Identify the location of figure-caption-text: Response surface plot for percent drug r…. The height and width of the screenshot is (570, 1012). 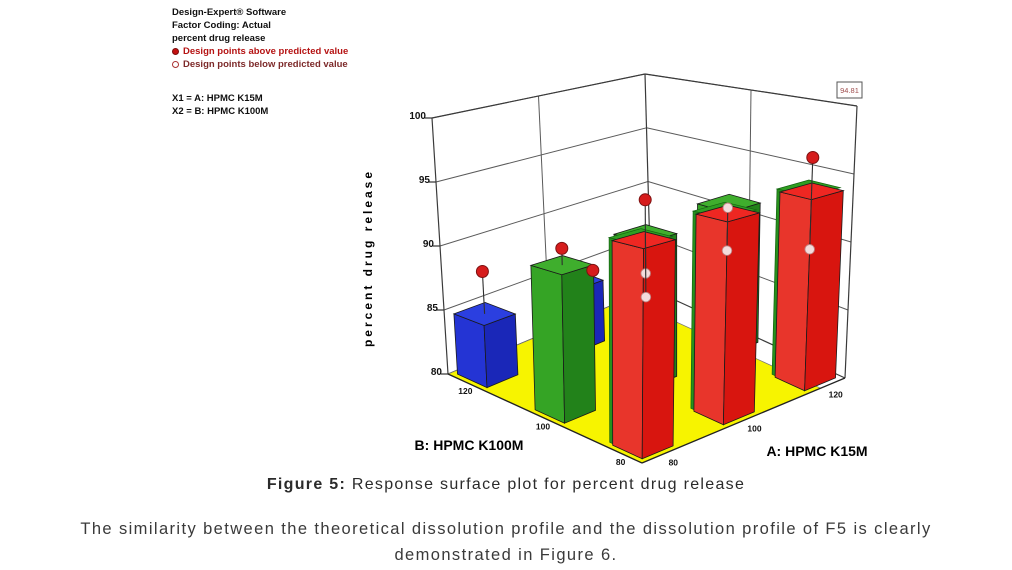
(546, 484).